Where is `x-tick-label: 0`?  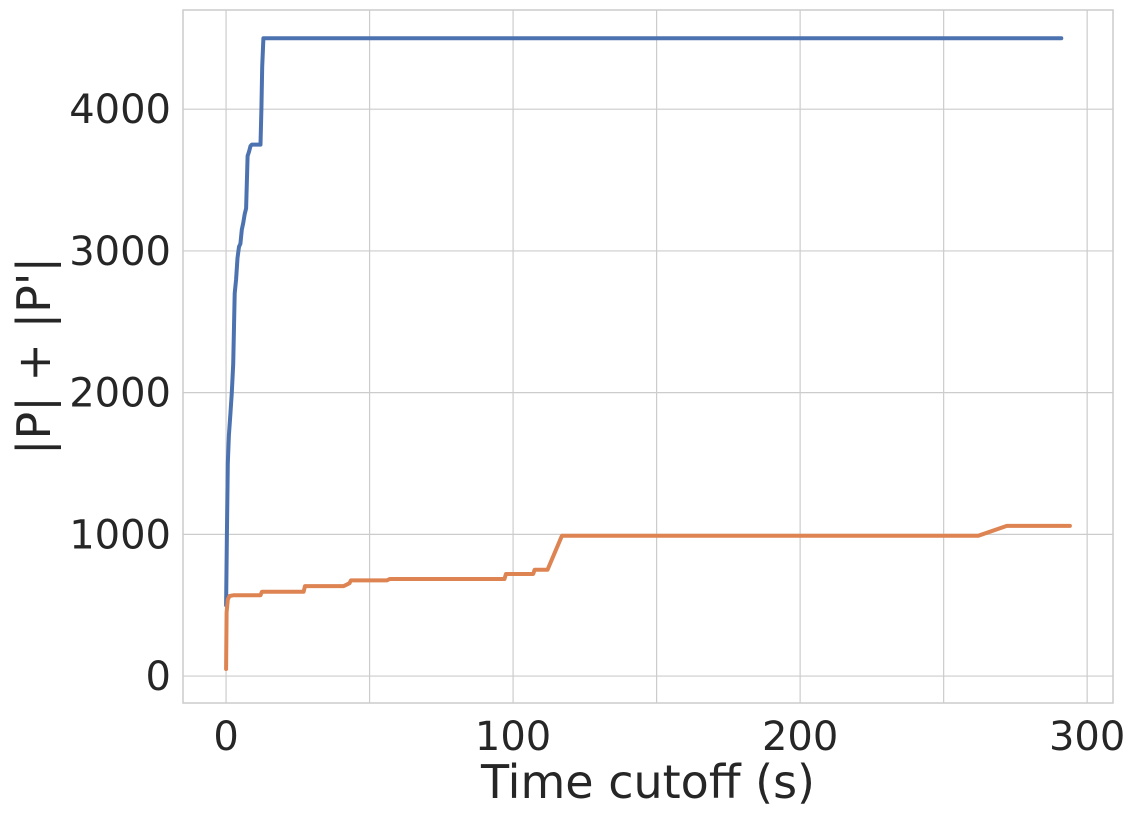 x-tick-label: 0 is located at coordinates (225, 737).